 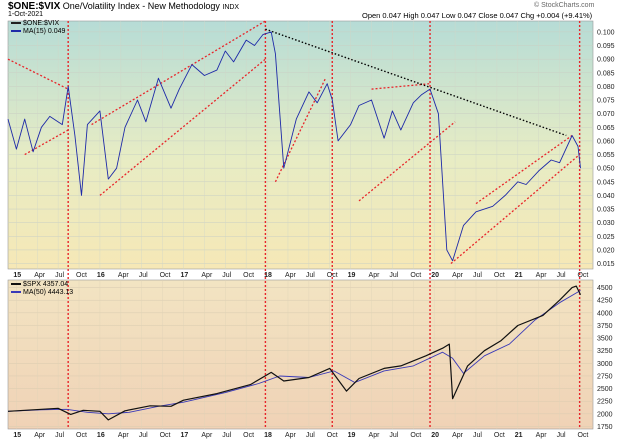 What do you see at coordinates (605, 301) in the screenshot?
I see `y-tick-label: 4250` at bounding box center [605, 301].